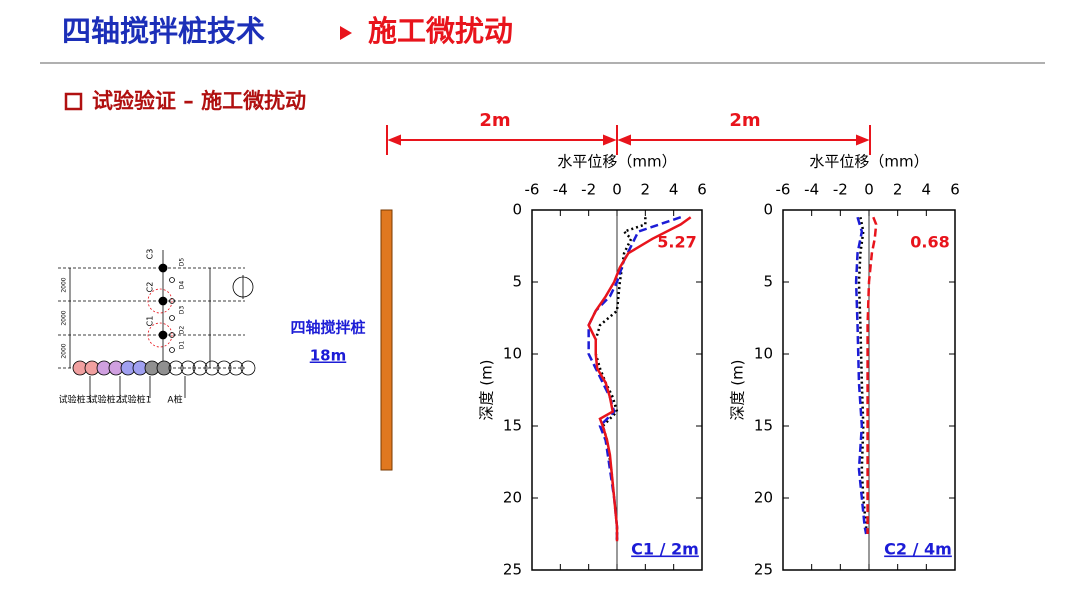 The image size is (1080, 601). Describe the element at coordinates (918, 549) in the screenshot. I see `annotation: C2 / 4m` at that location.